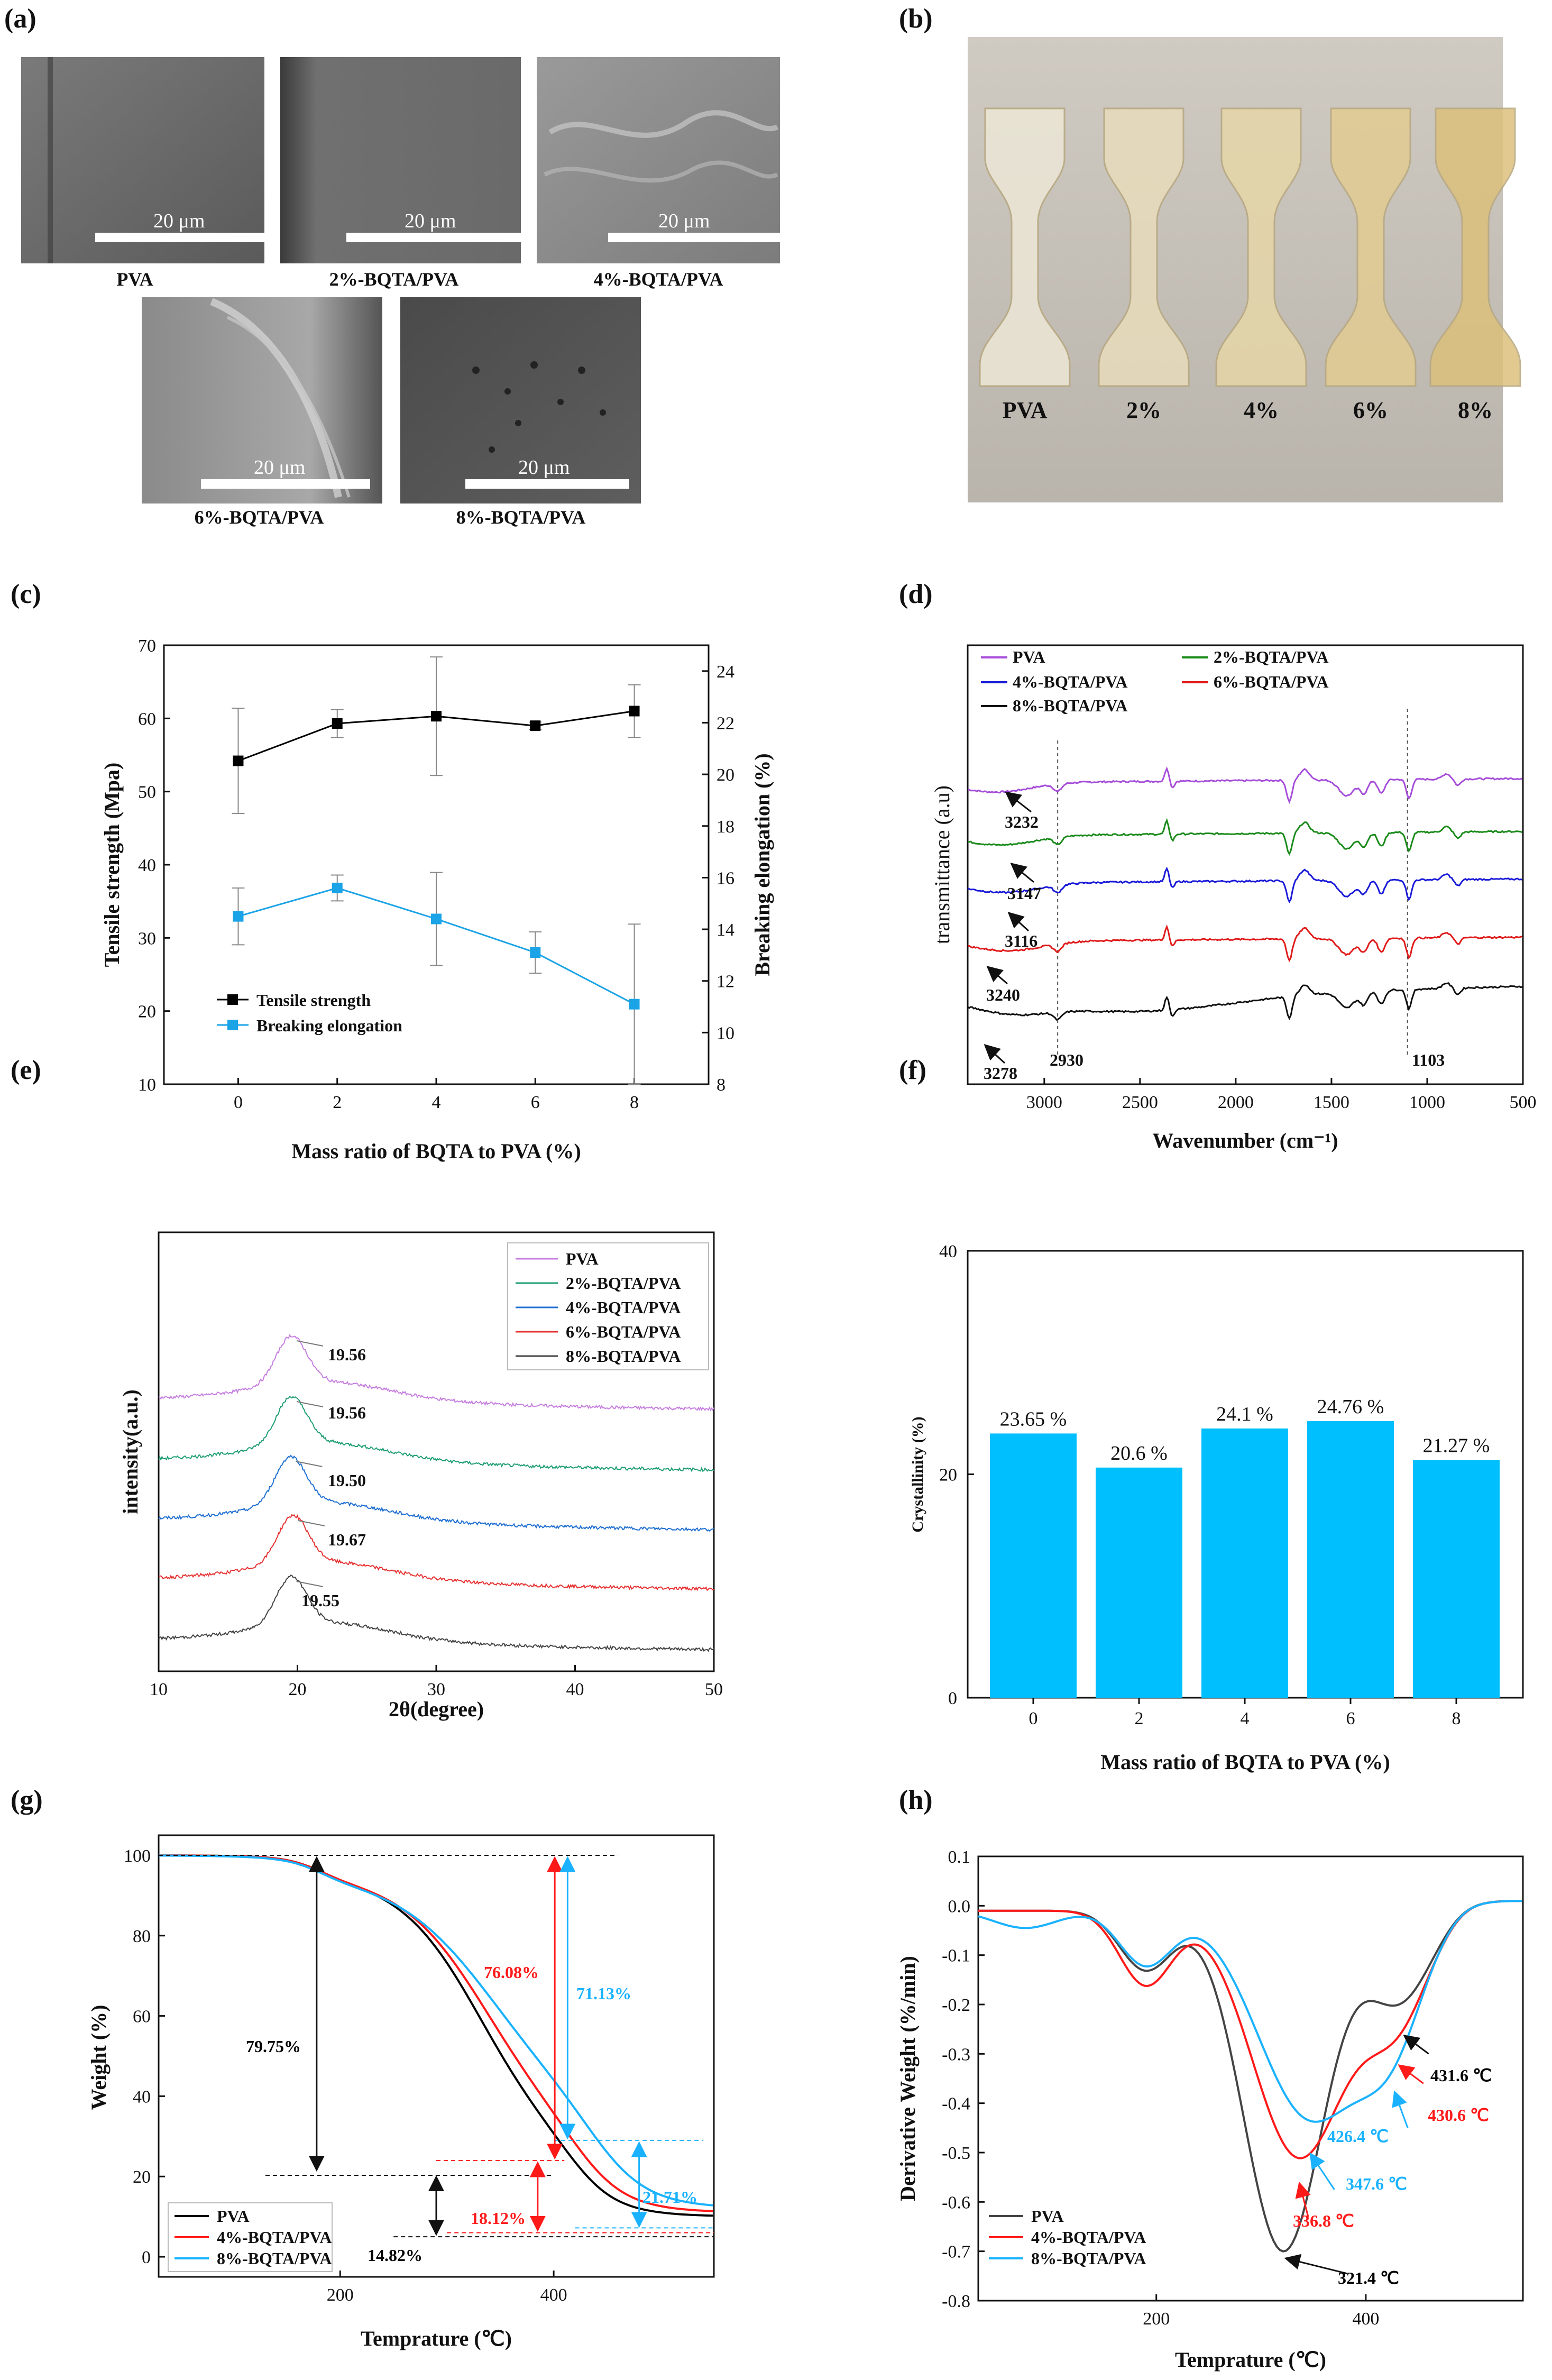 The image size is (1552, 2380). What do you see at coordinates (1250, 2011) in the screenshot?
I see `dtg-curve` at bounding box center [1250, 2011].